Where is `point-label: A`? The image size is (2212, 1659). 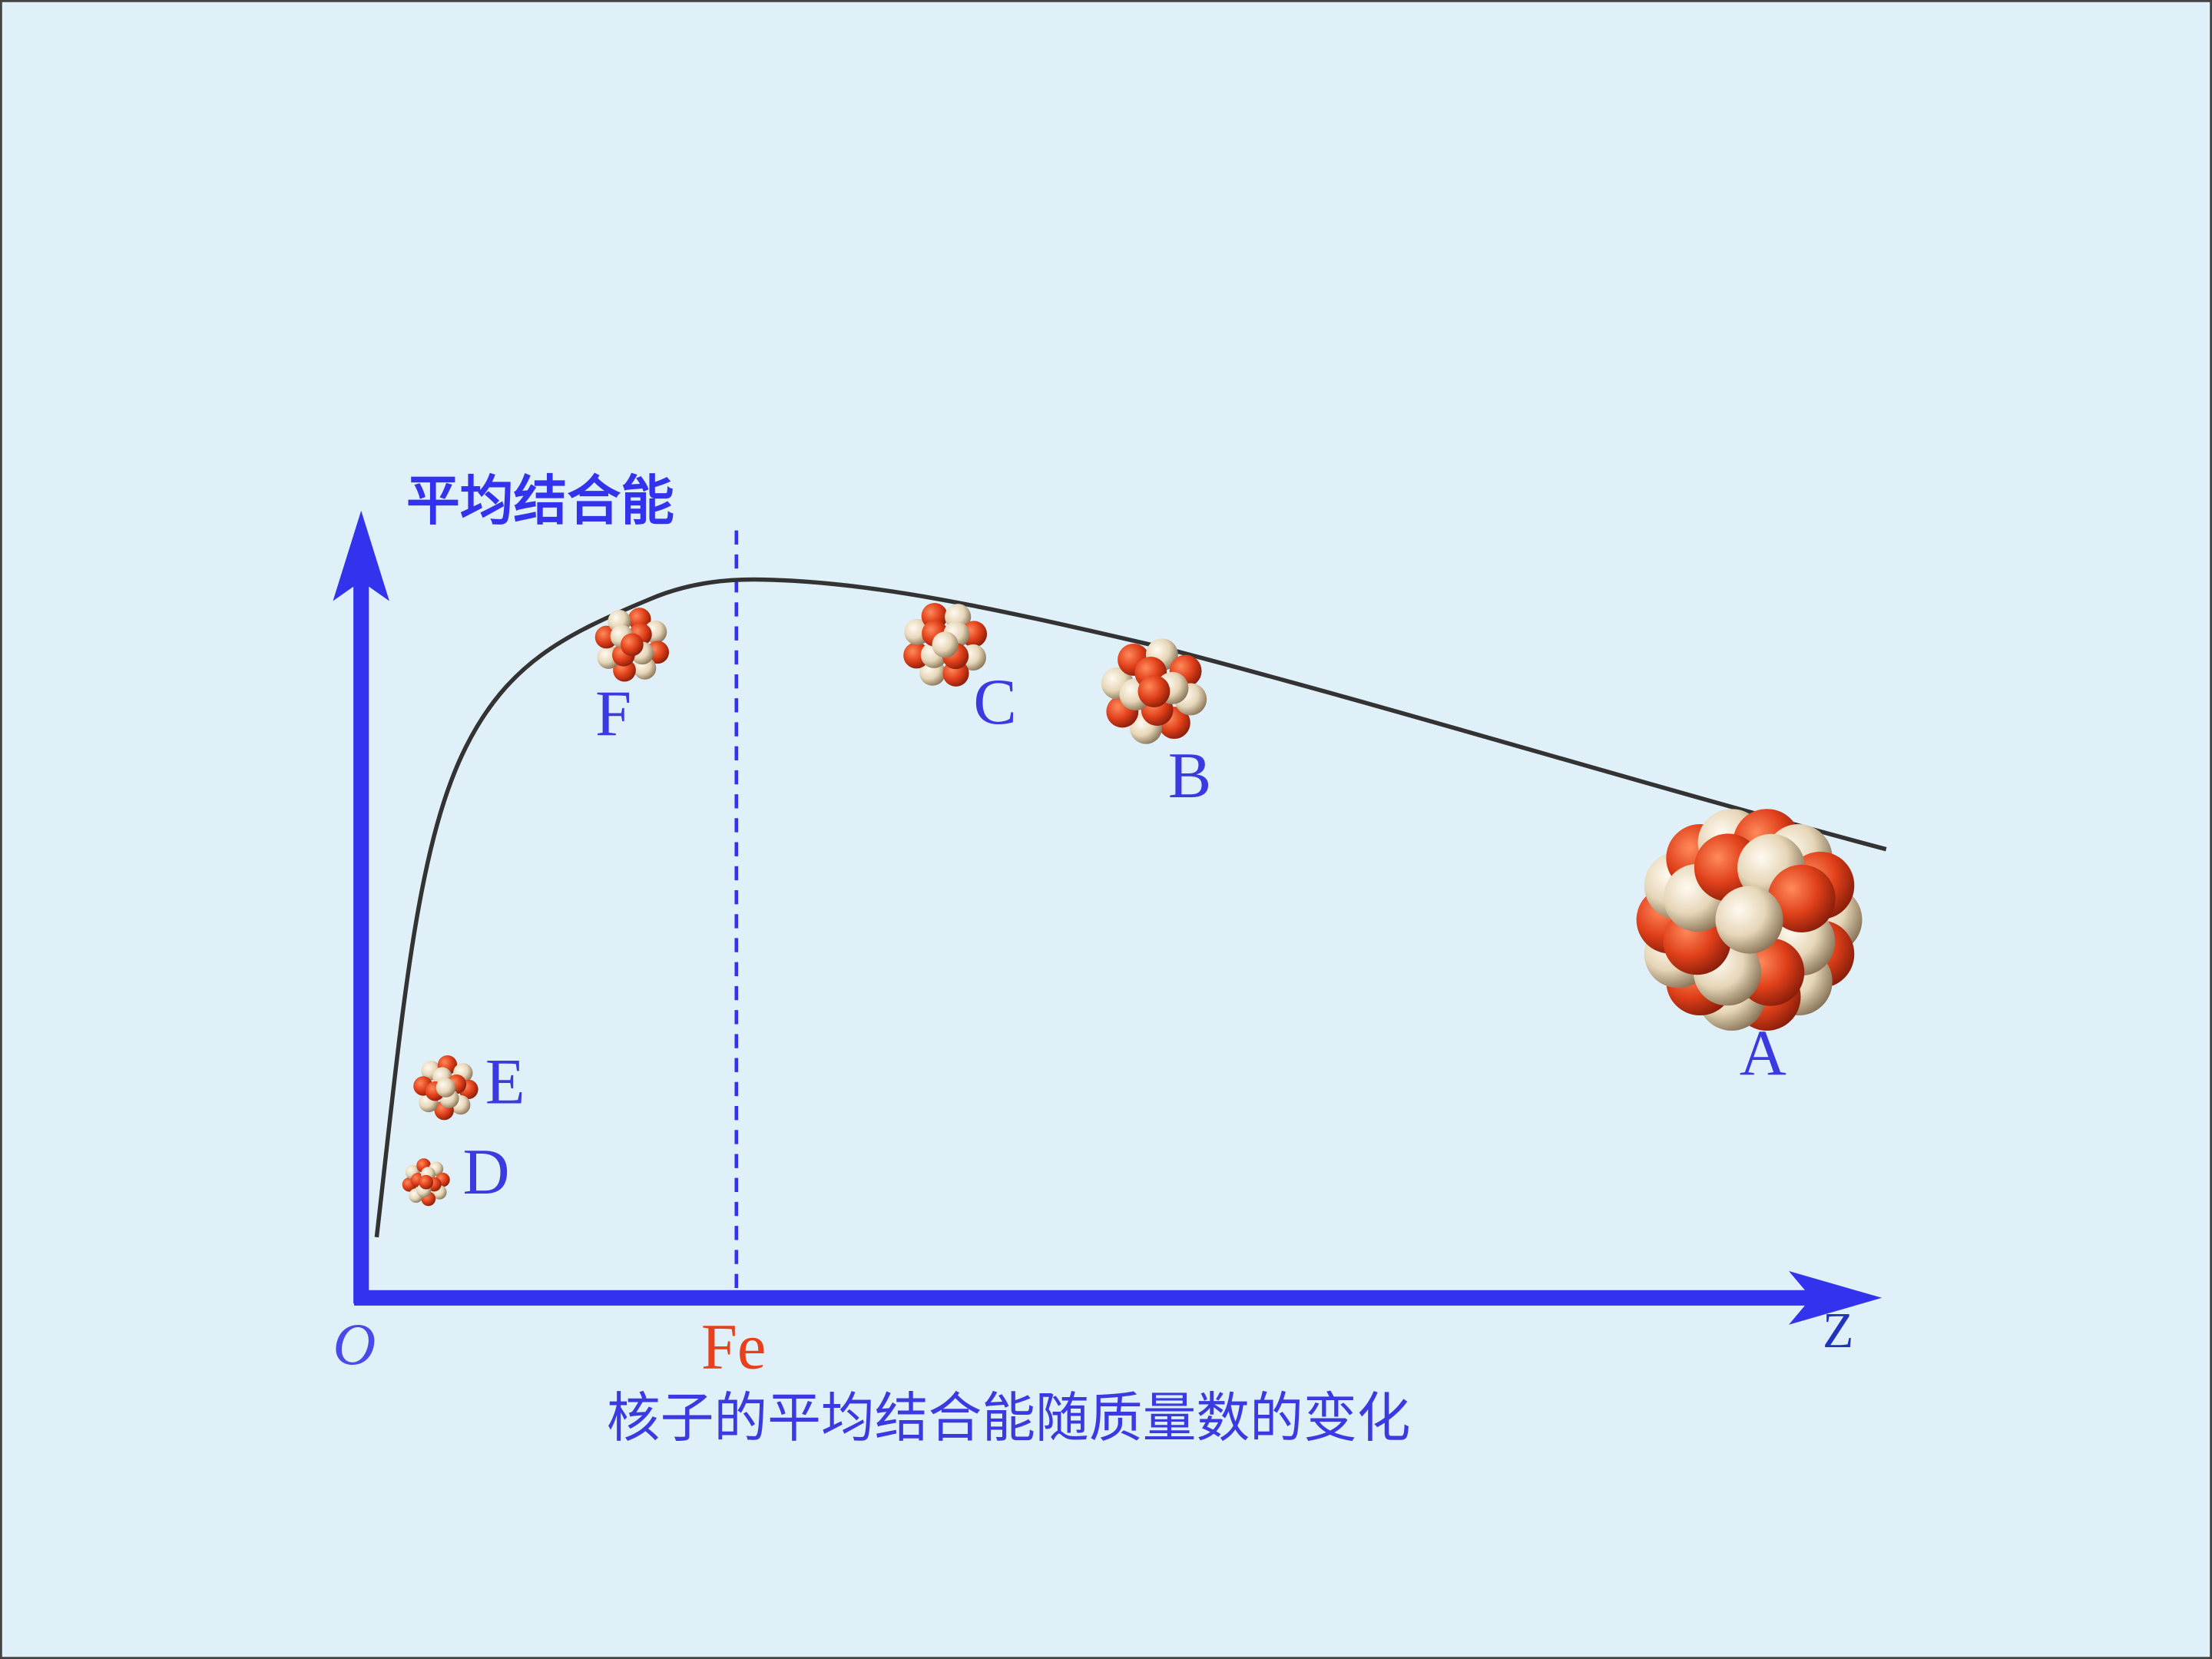 point-label: A is located at coordinates (1763, 1054).